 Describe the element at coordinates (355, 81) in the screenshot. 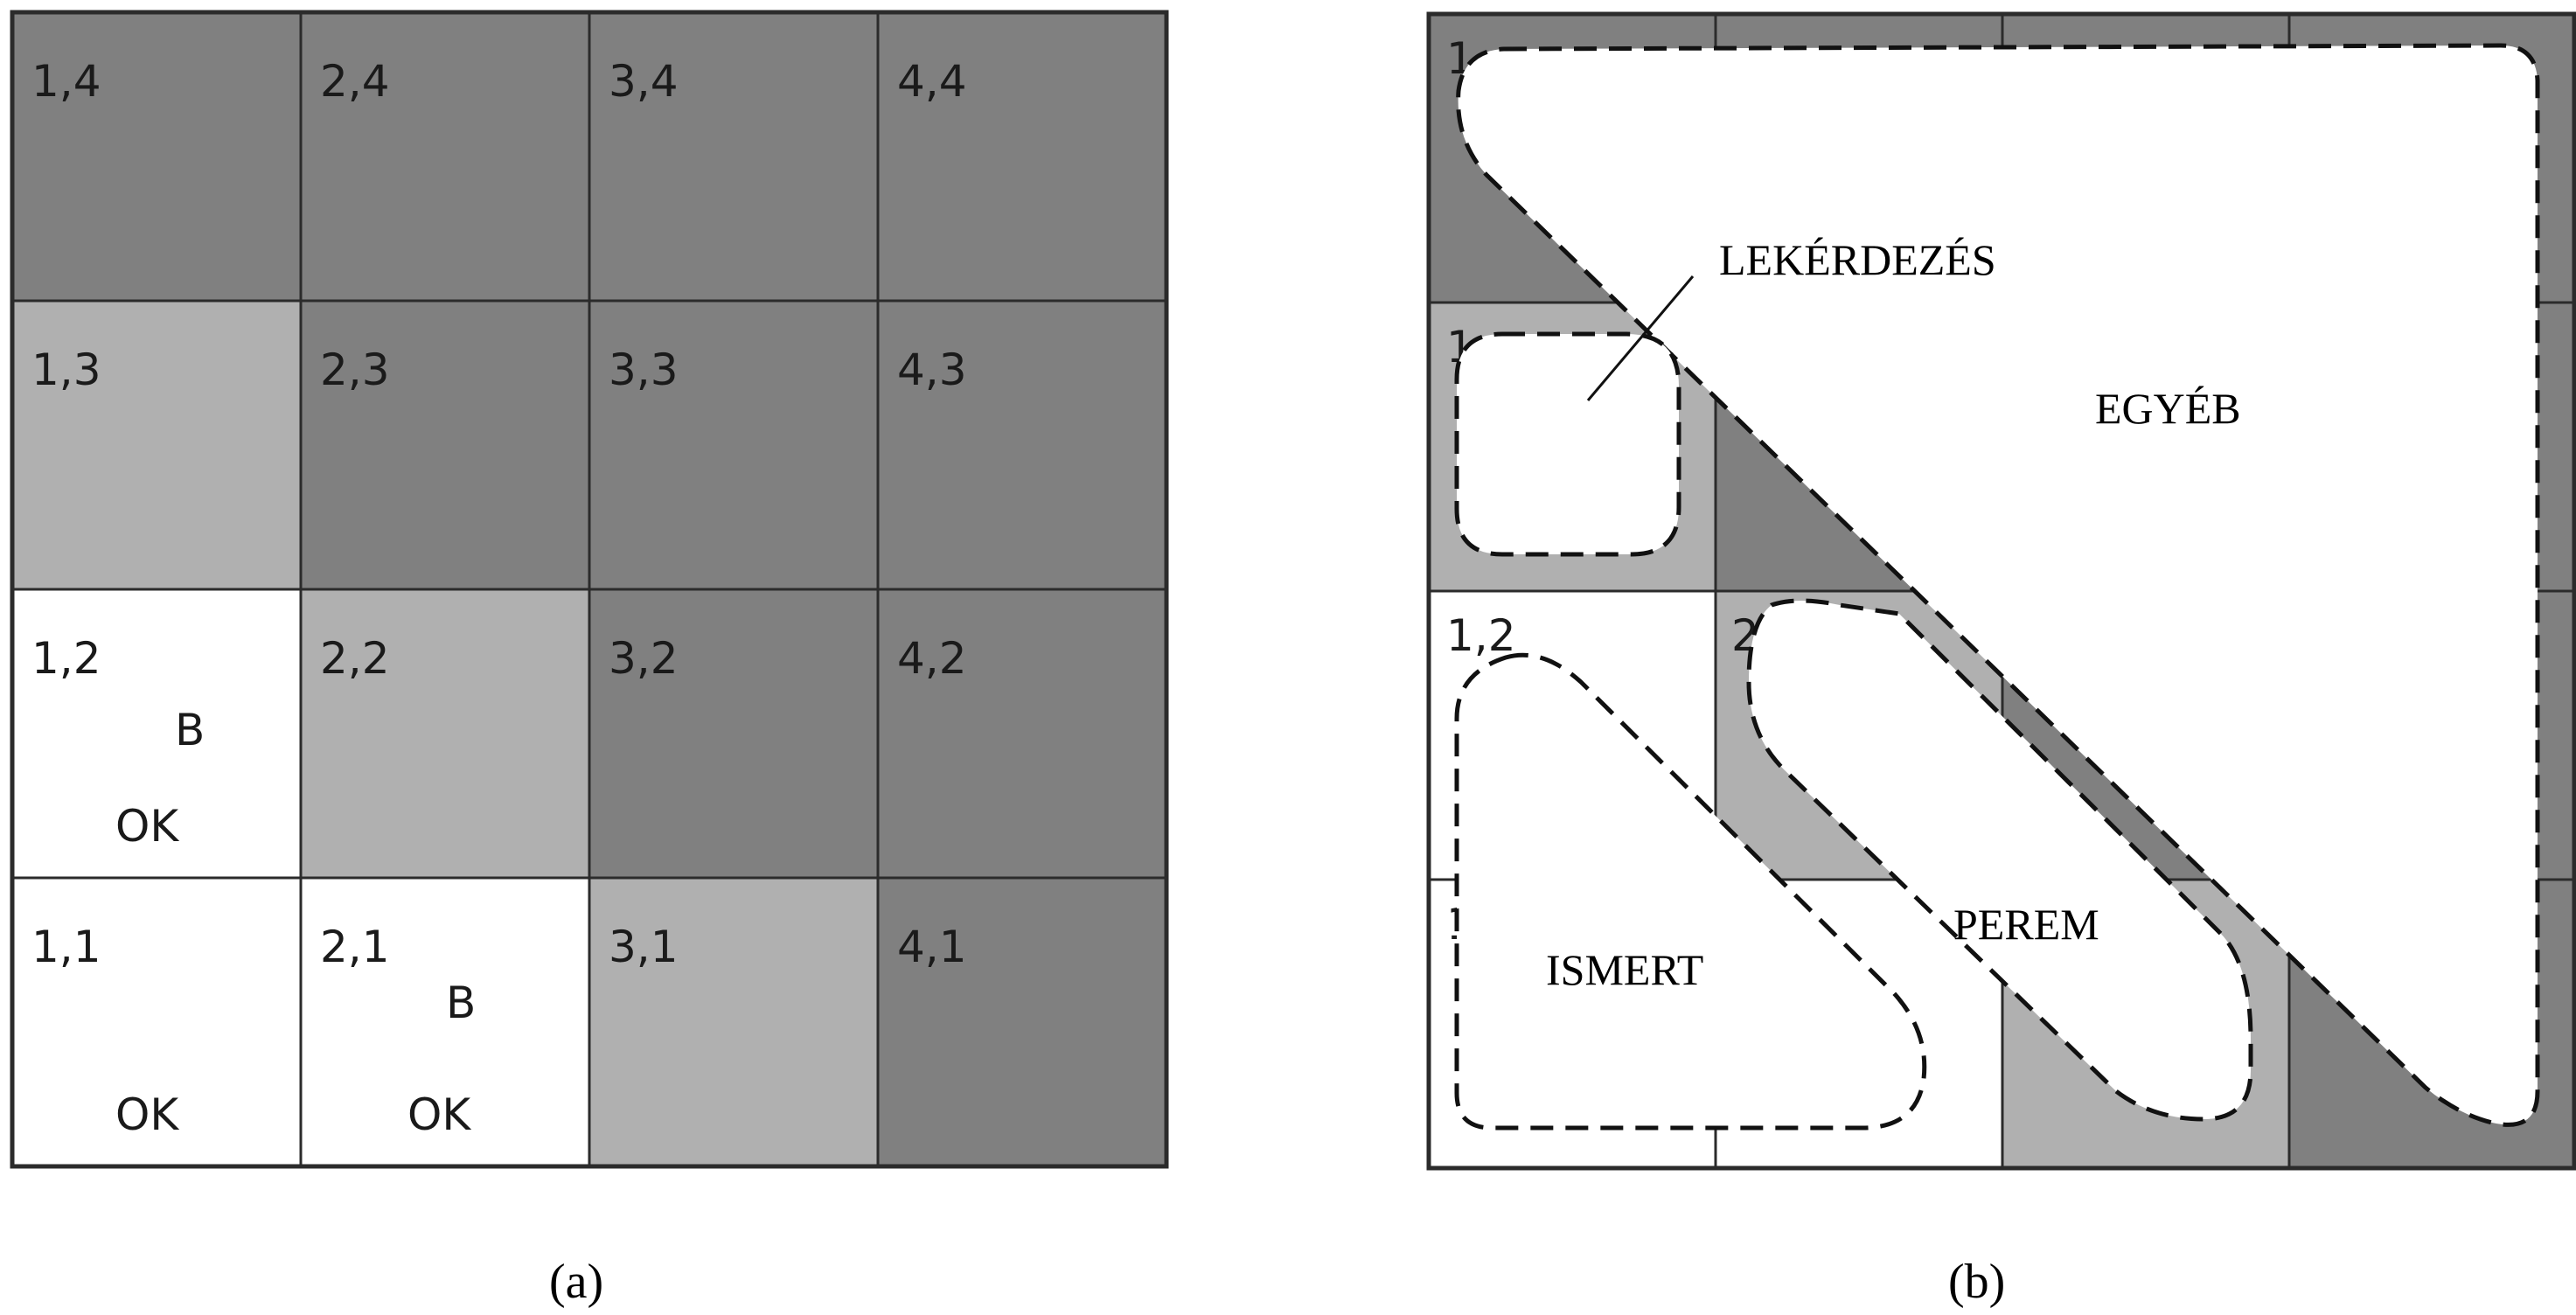

I see `cell-label: 2,4` at that location.